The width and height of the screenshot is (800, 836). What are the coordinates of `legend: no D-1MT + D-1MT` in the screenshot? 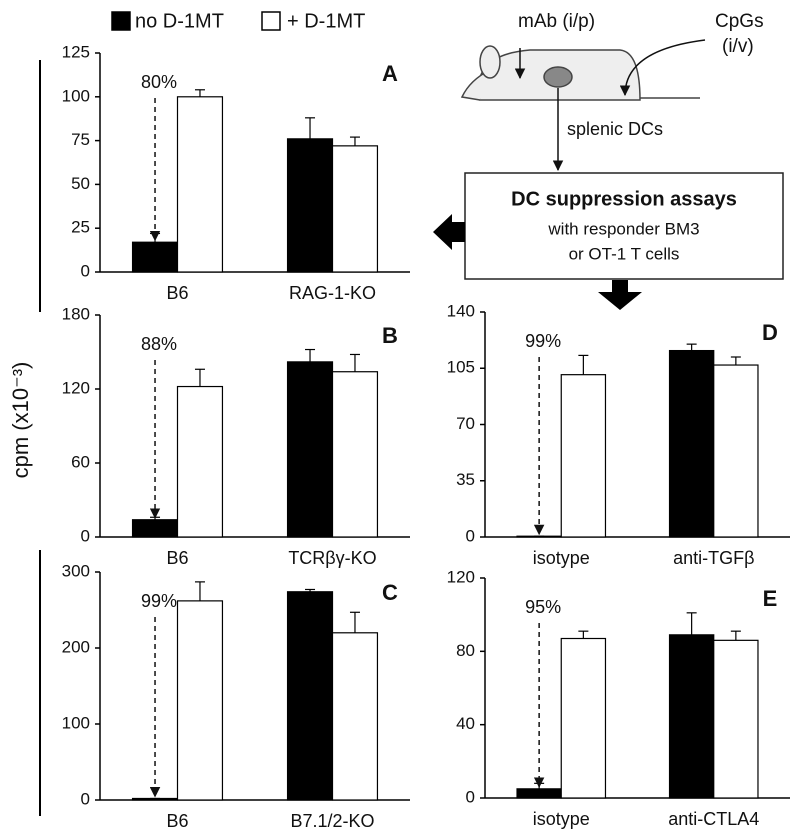 It's located at (238, 21).